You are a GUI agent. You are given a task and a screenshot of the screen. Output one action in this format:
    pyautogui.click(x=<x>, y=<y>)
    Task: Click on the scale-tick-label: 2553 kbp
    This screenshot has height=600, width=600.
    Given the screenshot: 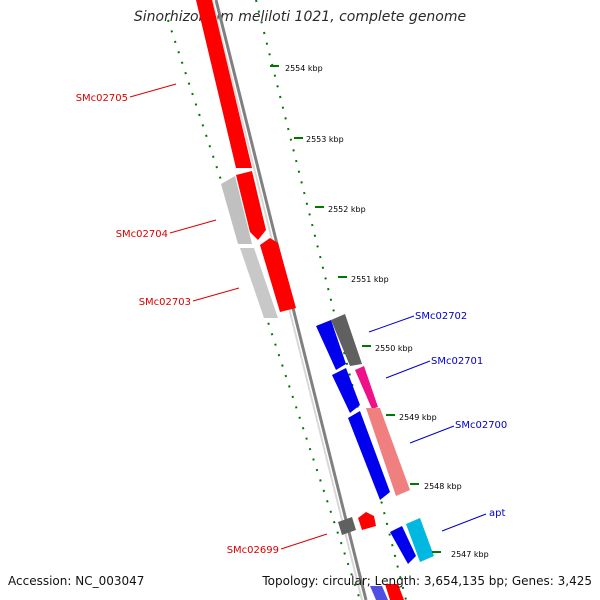 What is the action you would take?
    pyautogui.click(x=325, y=139)
    